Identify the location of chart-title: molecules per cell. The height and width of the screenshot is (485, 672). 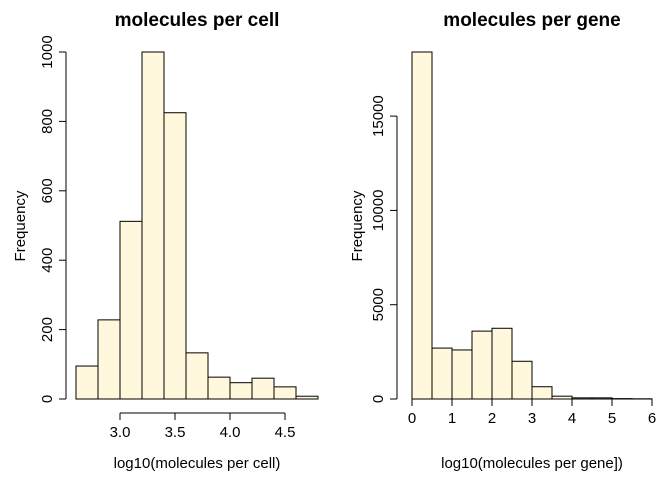
(197, 20).